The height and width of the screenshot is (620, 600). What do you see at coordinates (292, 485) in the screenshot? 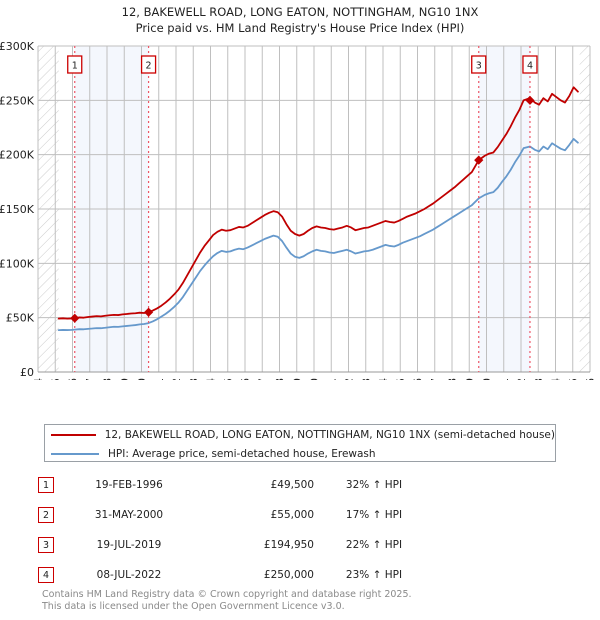
I see `row-price: £49,500` at bounding box center [292, 485].